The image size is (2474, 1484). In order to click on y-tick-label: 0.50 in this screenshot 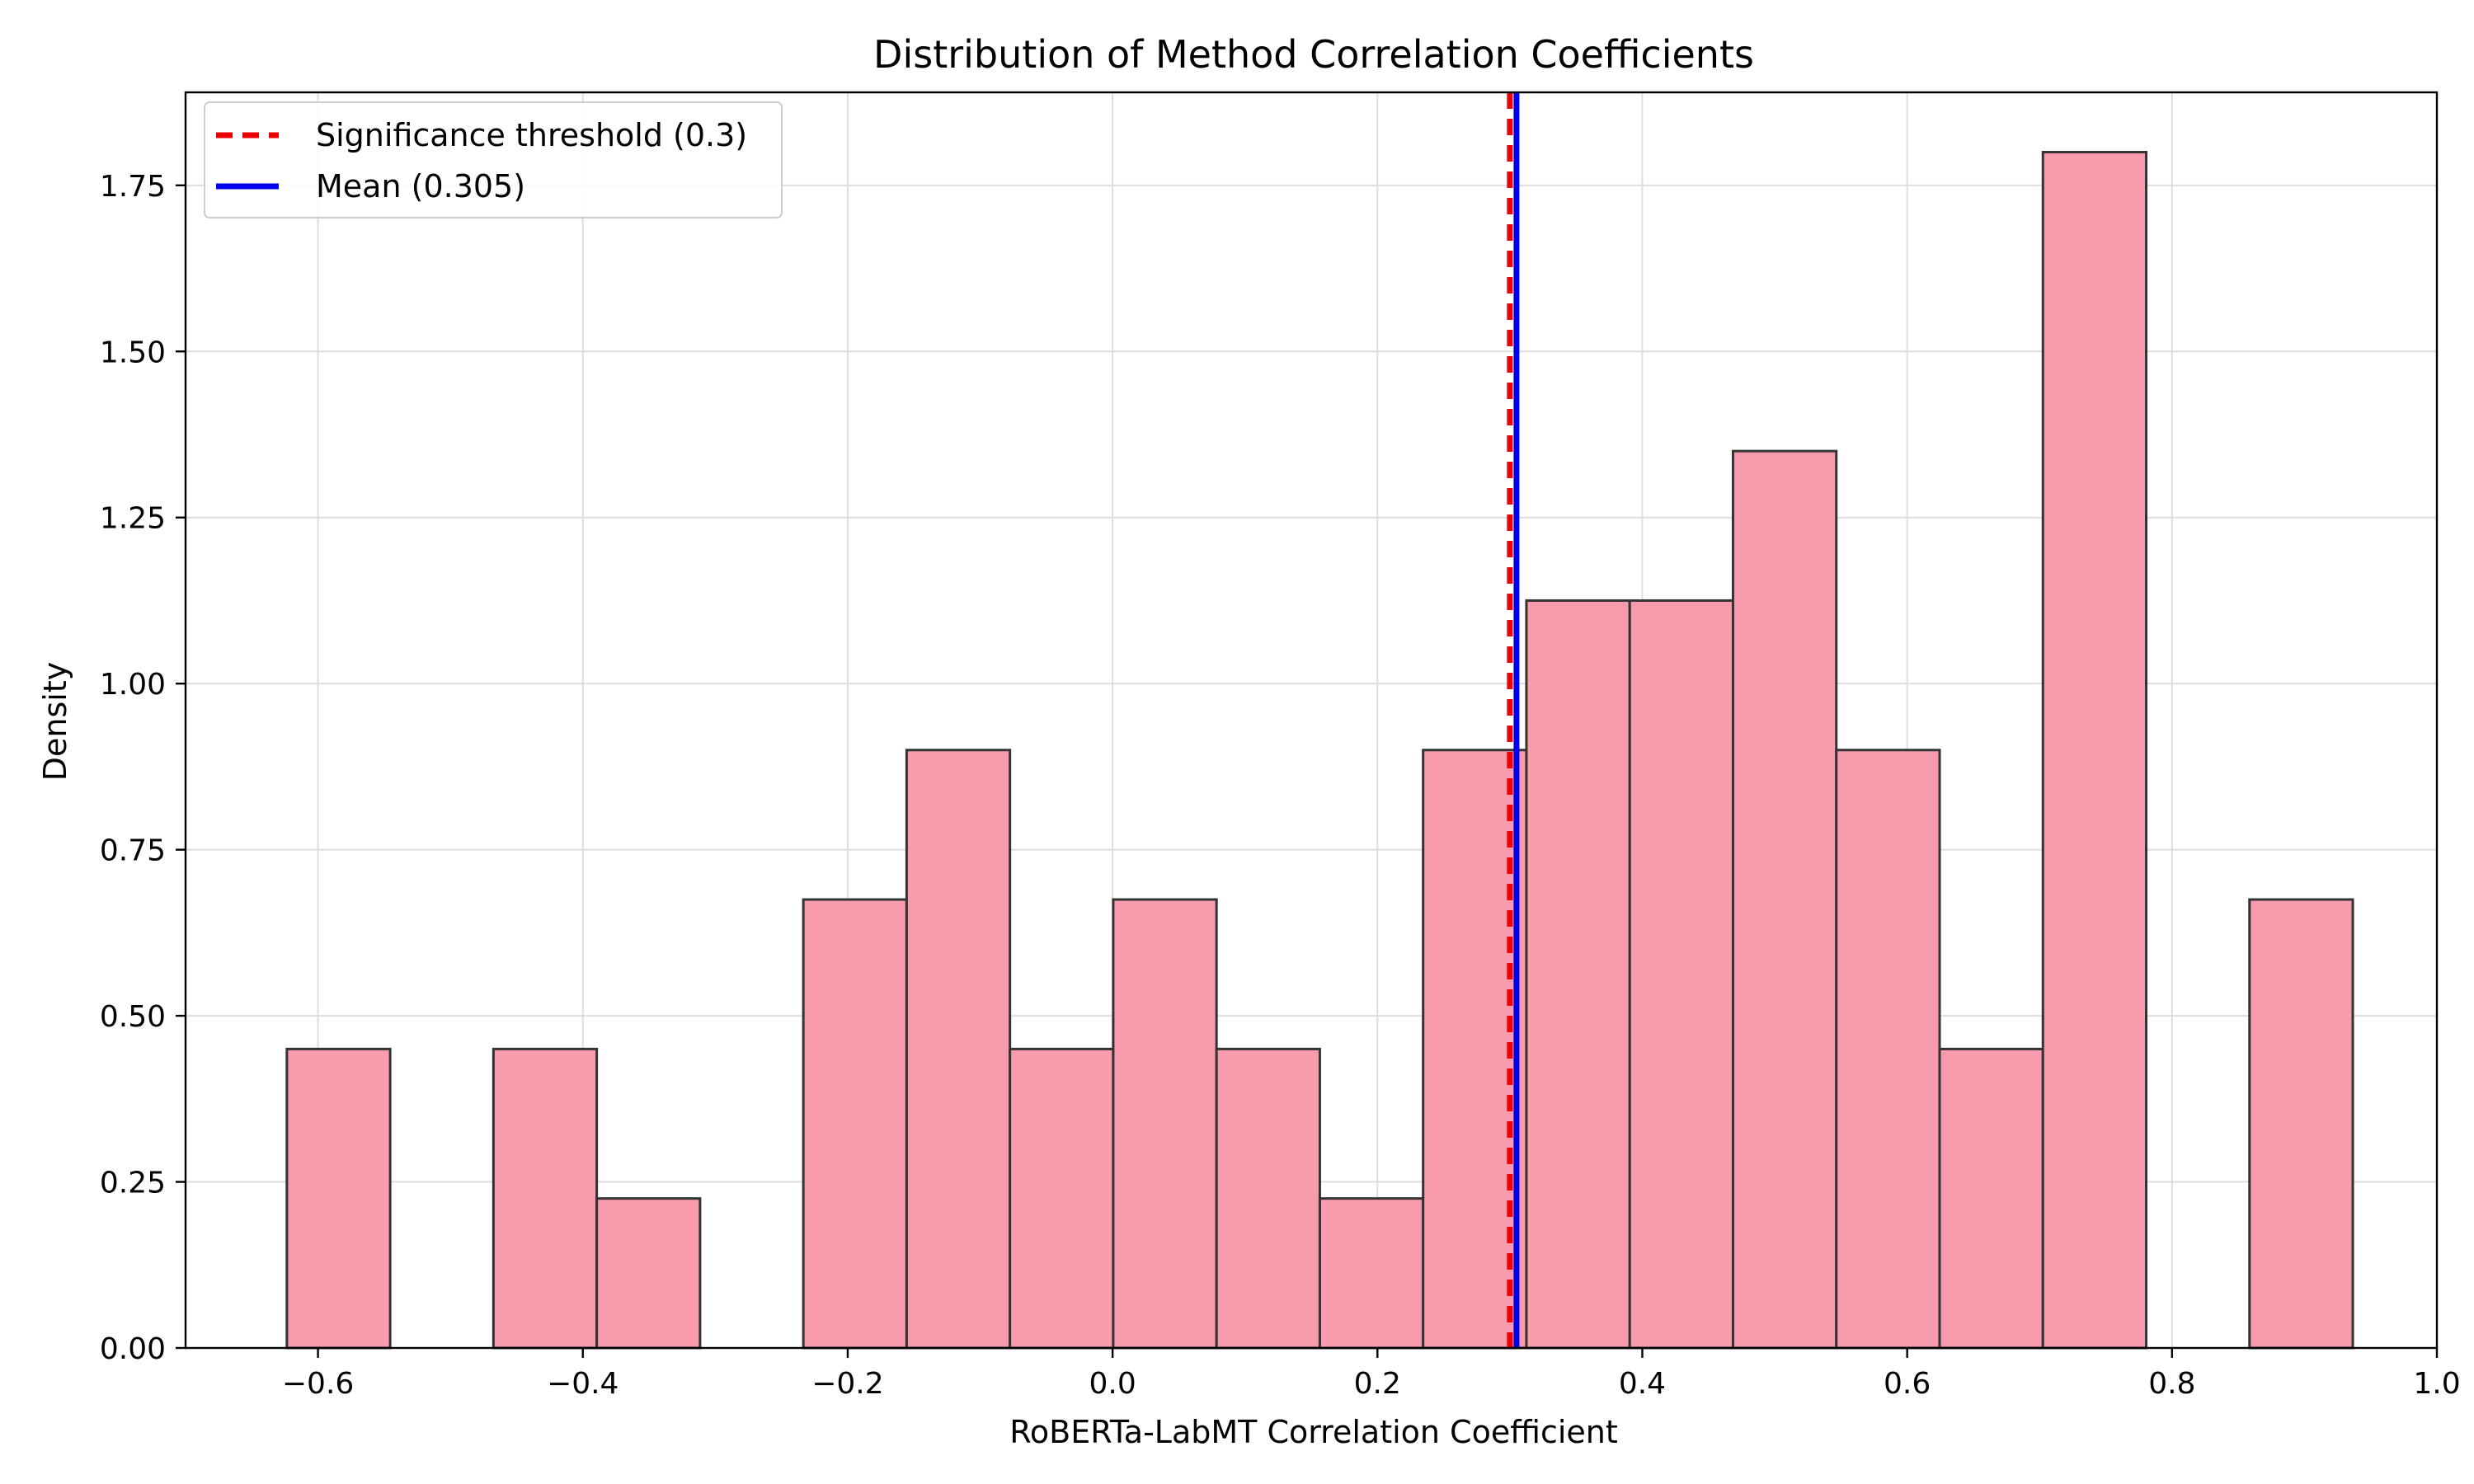, I will do `click(133, 1017)`.